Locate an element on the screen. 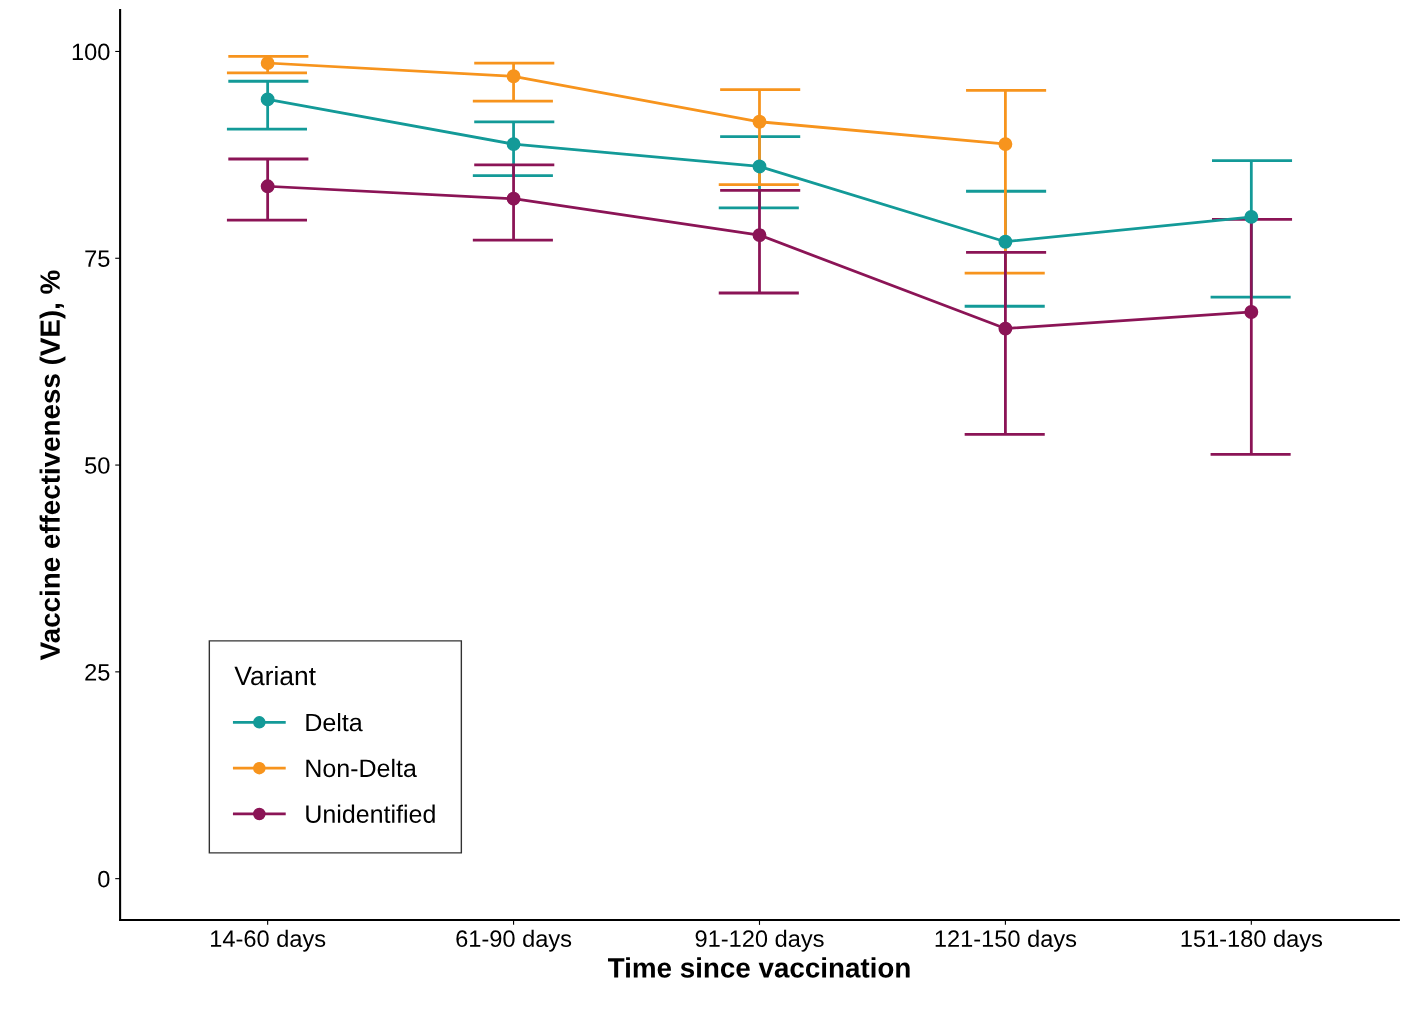 The image size is (1413, 1011). legend-label: Non-Delta is located at coordinates (361, 768).